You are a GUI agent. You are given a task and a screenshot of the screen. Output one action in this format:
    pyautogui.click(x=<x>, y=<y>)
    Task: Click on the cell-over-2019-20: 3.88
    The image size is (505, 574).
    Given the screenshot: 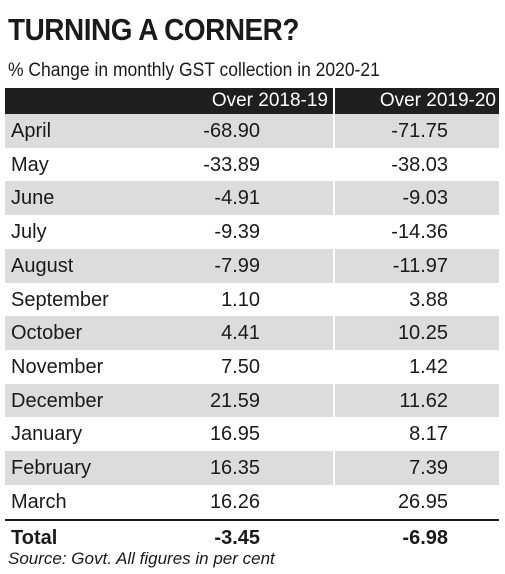 What is the action you would take?
    pyautogui.click(x=428, y=299)
    